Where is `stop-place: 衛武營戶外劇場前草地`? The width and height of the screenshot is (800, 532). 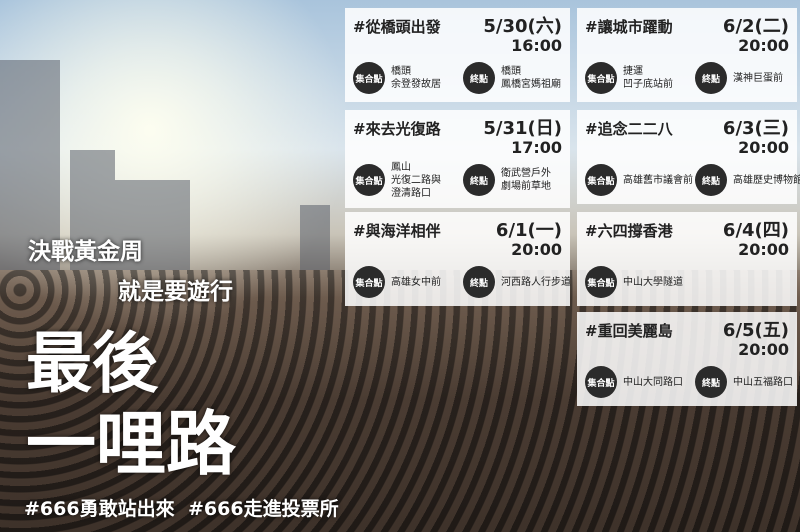
stop-place: 衛武營戶外劇場前草地 is located at coordinates (526, 180).